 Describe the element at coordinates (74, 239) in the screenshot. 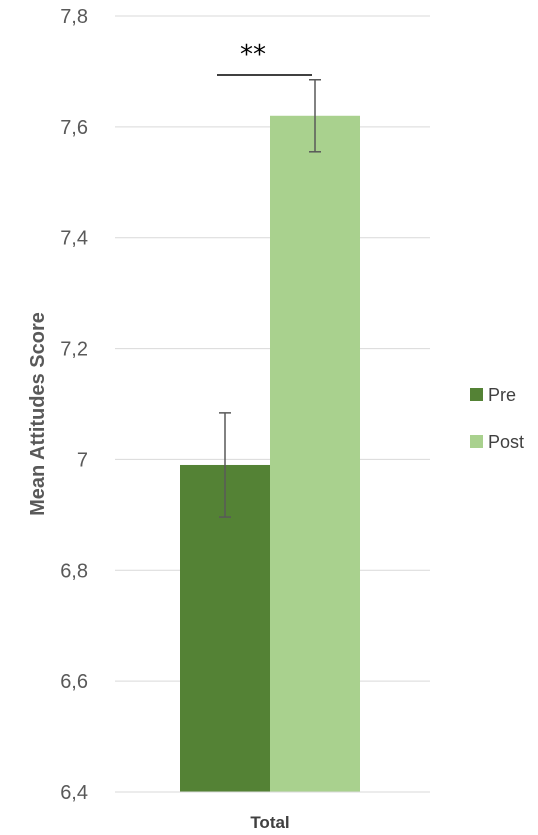

I see `y-tick-label: 7,4` at that location.